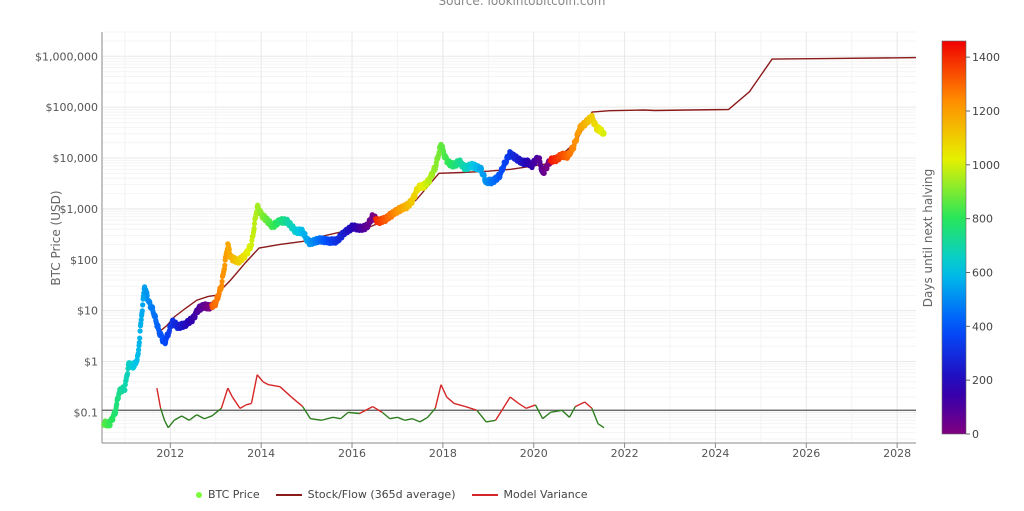 This screenshot has height=511, width=1024. I want to click on y-tick-label: $10,000, so click(76, 158).